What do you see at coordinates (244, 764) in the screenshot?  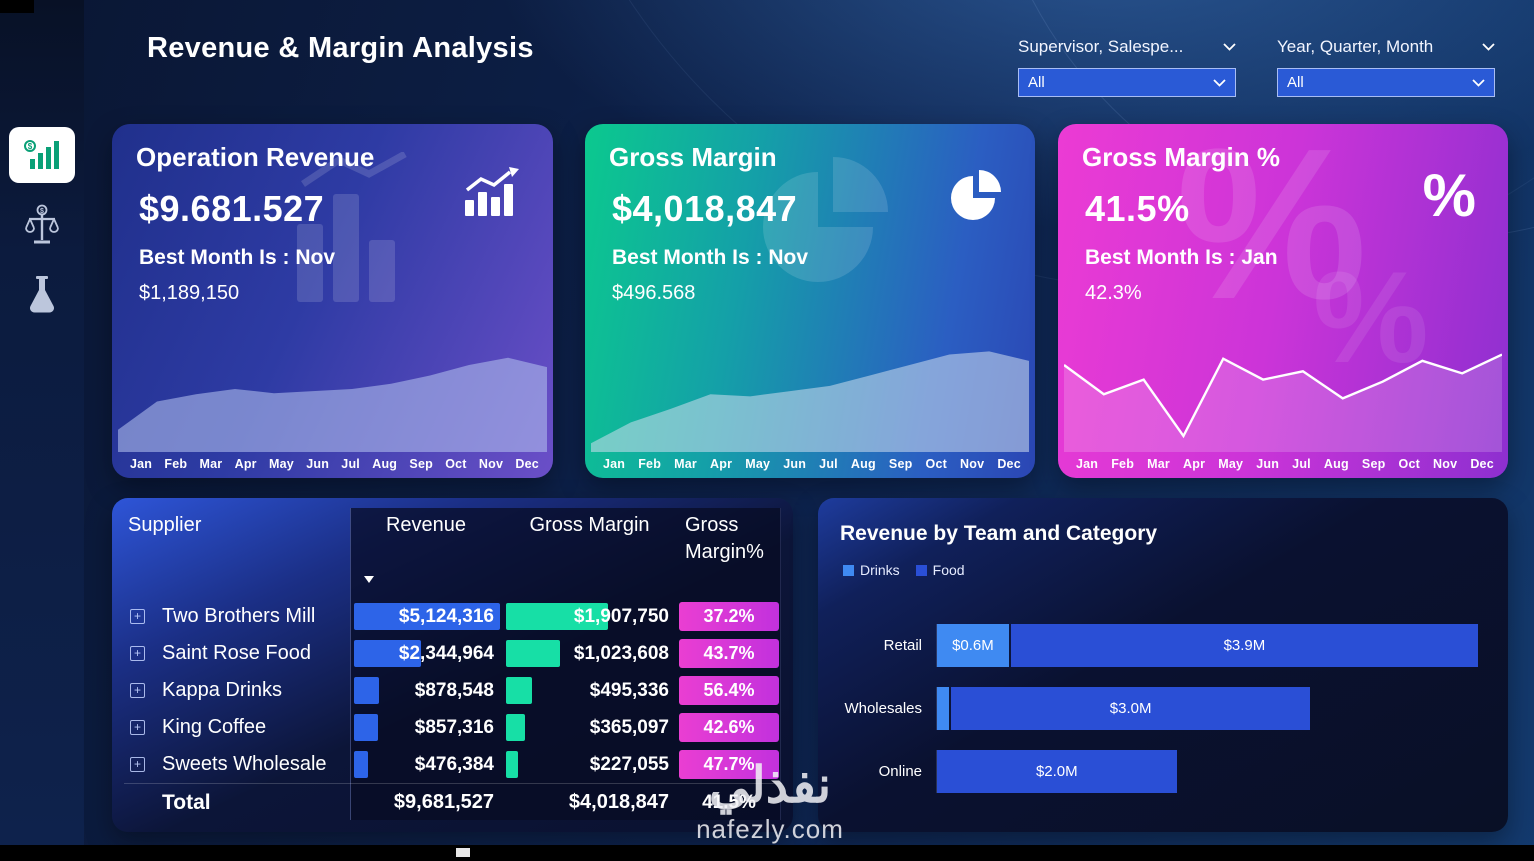 I see `supplier-name: Sweets Wholesale` at bounding box center [244, 764].